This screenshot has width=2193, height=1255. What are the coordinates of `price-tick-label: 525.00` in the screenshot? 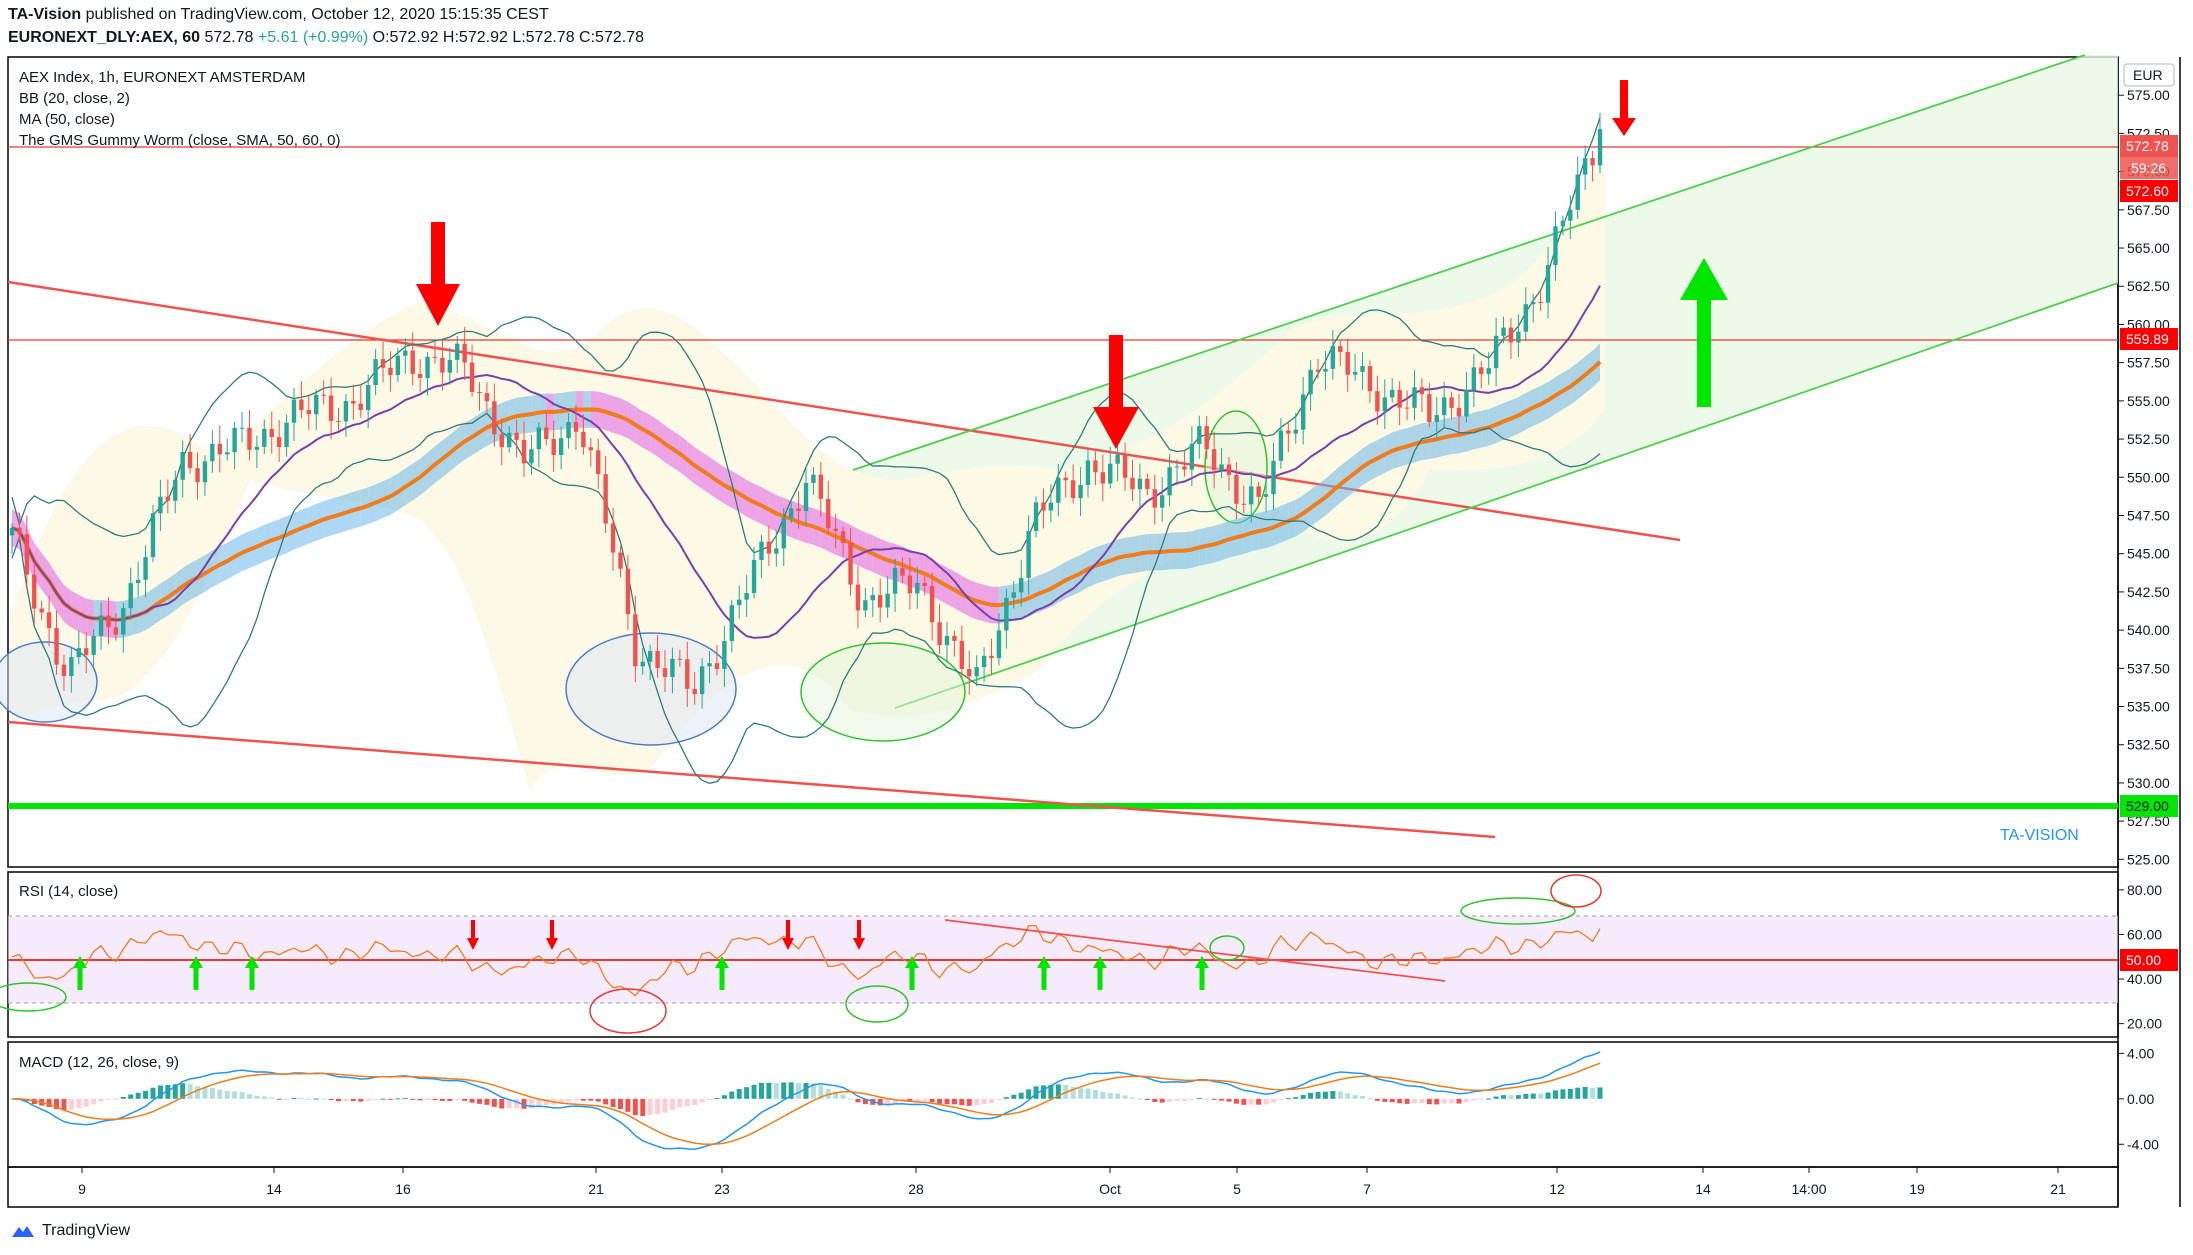 It's located at (2148, 859).